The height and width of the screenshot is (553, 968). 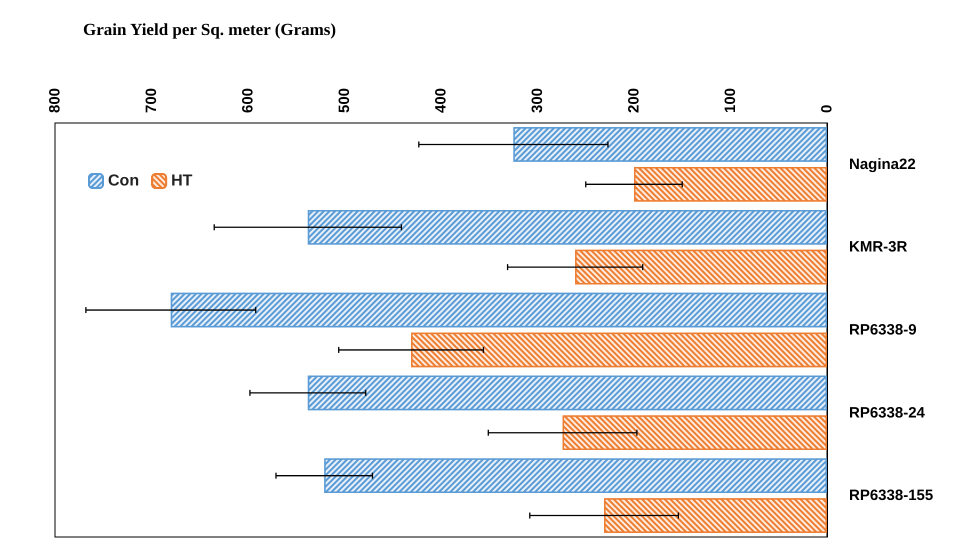 I want to click on x-tick-label: 300, so click(x=537, y=100).